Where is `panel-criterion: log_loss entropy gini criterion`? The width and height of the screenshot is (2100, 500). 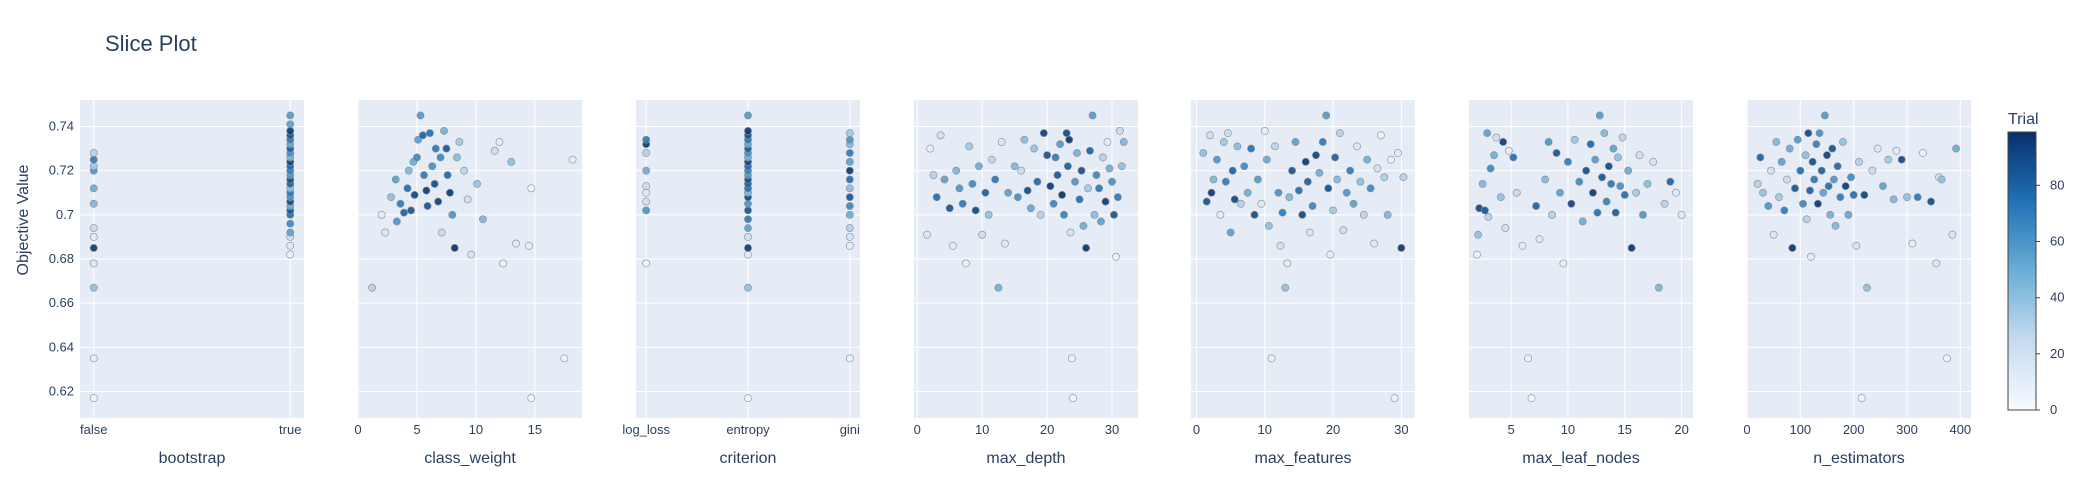 panel-criterion: log_loss entropy gini criterion is located at coordinates (741, 283).